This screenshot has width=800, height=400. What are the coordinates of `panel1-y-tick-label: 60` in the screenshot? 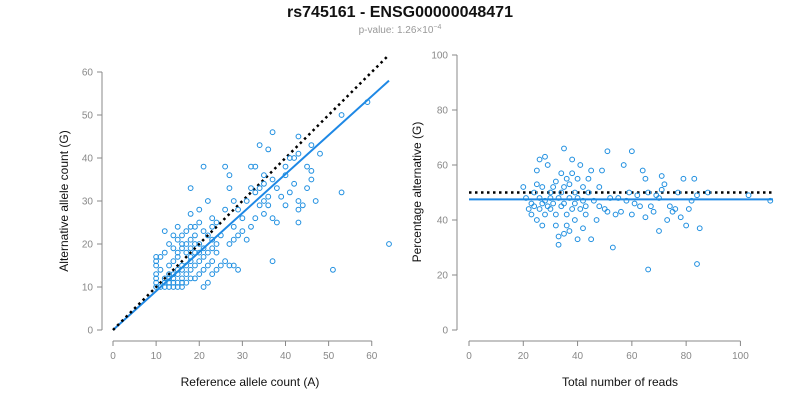 It's located at (88, 73).